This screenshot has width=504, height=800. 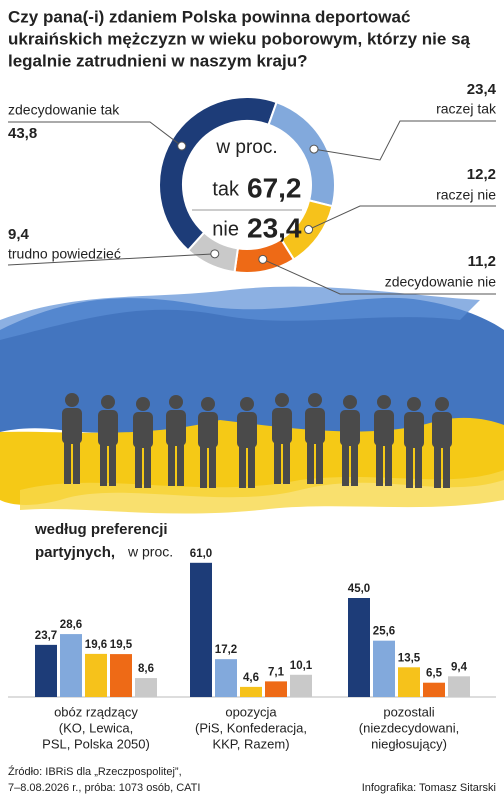 I want to click on category-note: (PiS, Konfederacja,, so click(x=251, y=727).